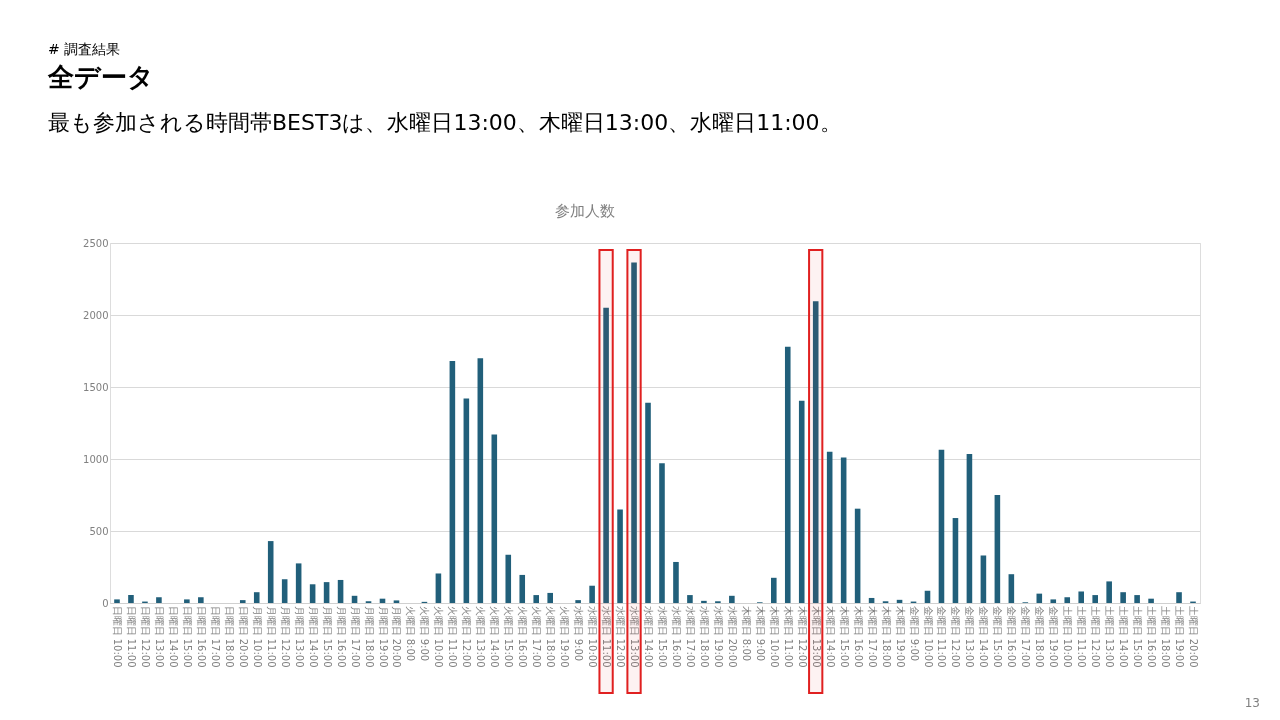 This screenshot has width=1280, height=720. Describe the element at coordinates (970, 636) in the screenshot. I see `x-tick-label: 金曜日 13:00` at that location.